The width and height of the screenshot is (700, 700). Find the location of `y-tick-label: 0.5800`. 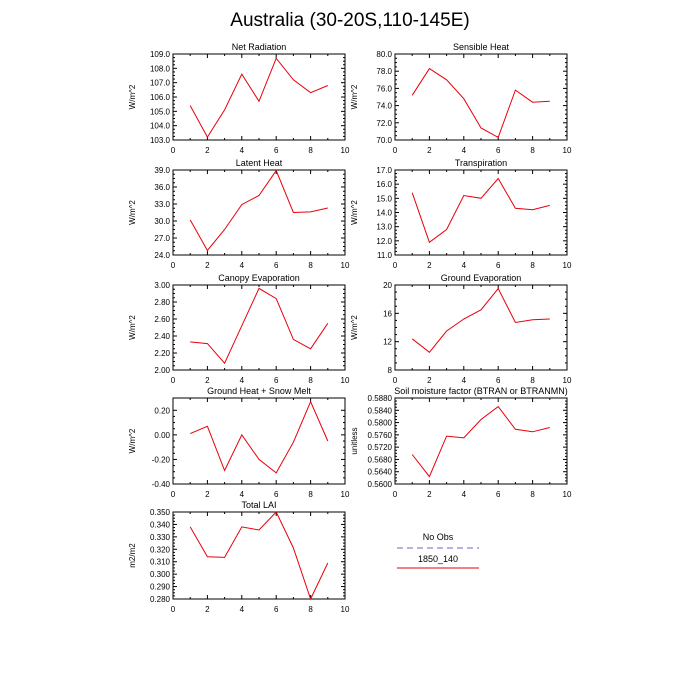

y-tick-label: 0.5800 is located at coordinates (380, 423).